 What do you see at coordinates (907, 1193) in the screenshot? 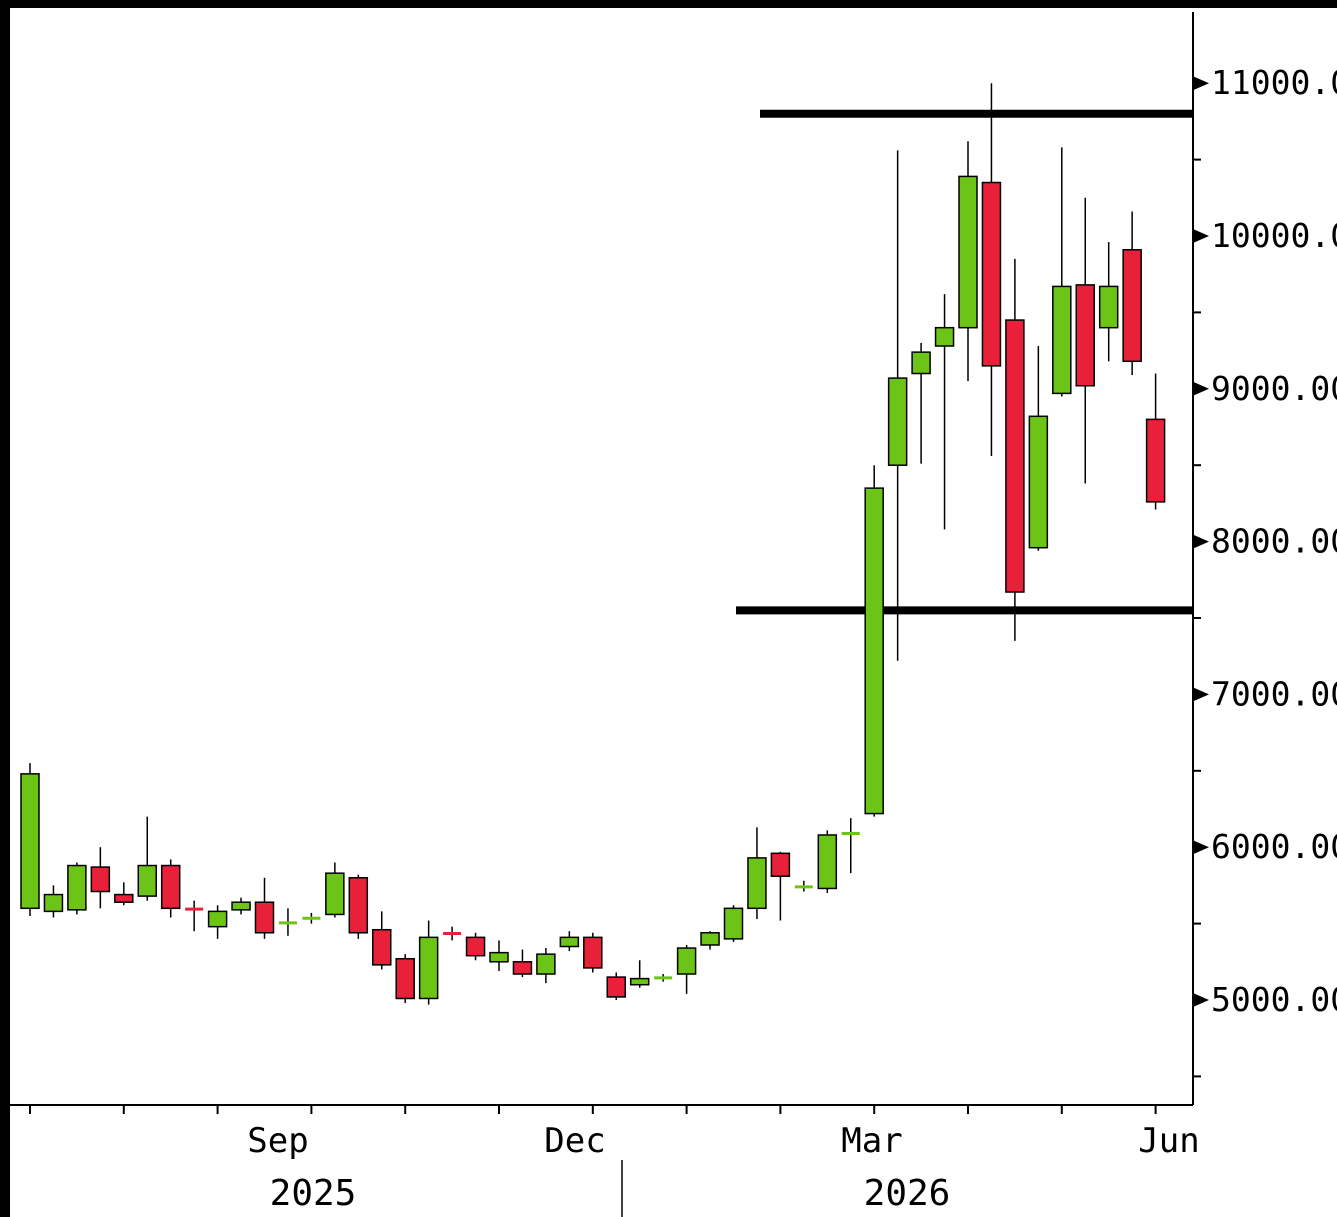
I see `x-label-year-2026: 2026` at bounding box center [907, 1193].